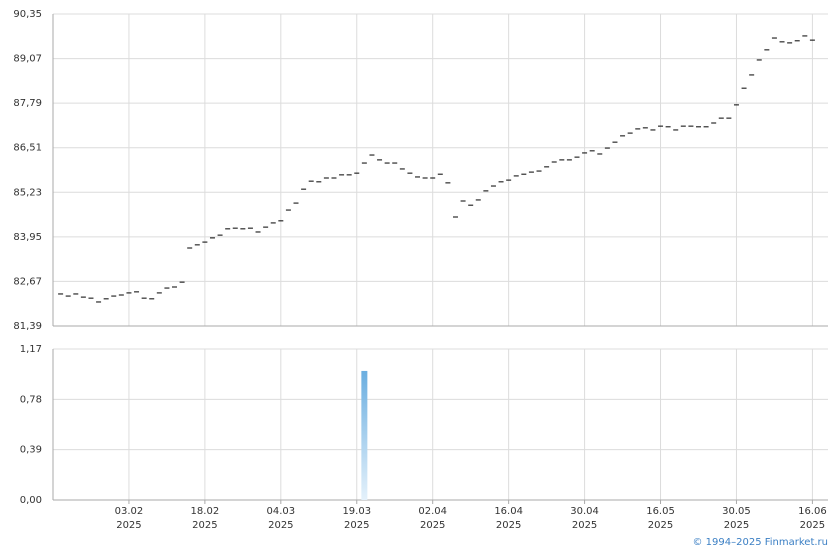 The image size is (840, 550). Describe the element at coordinates (31, 500) in the screenshot. I see `y-tick-label: 0,00` at that location.